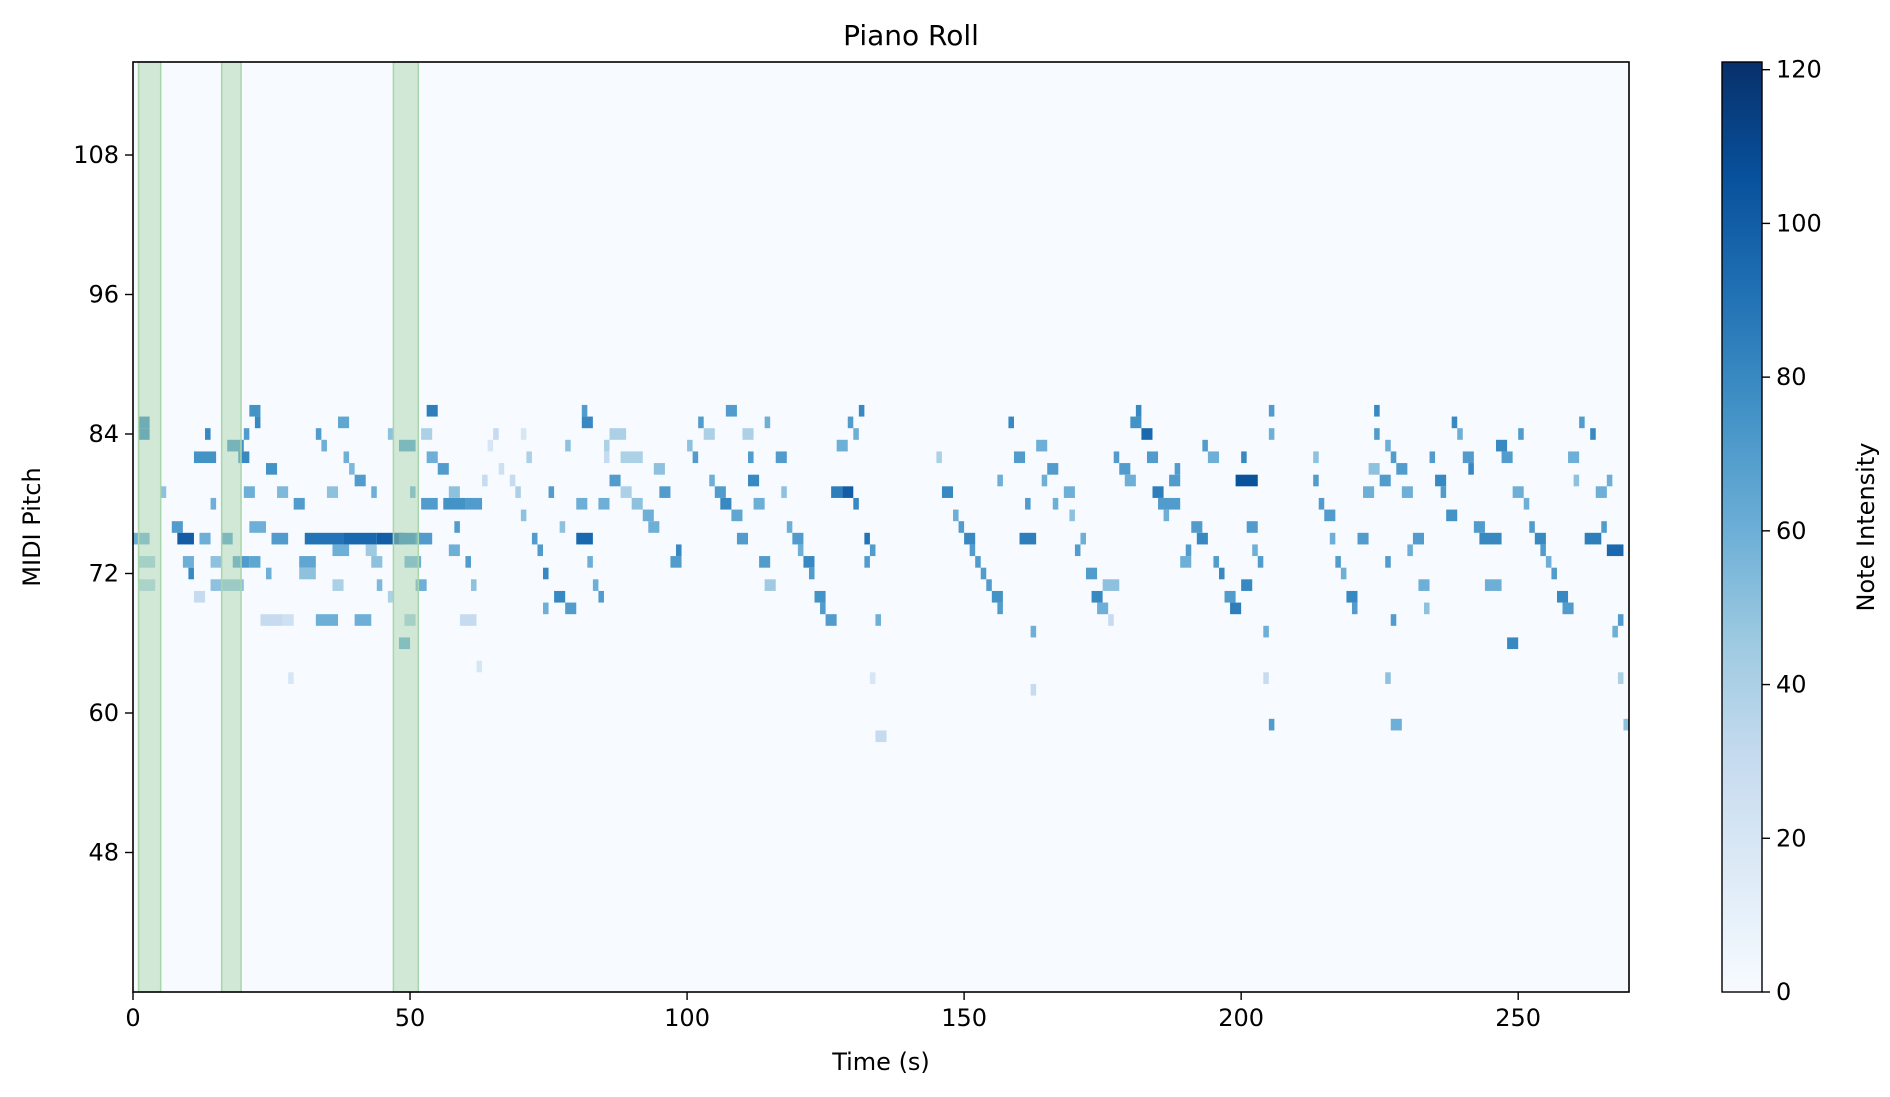 This screenshot has width=1890, height=1097. Describe the element at coordinates (103, 574) in the screenshot. I see `y-tick-label: 72` at that location.